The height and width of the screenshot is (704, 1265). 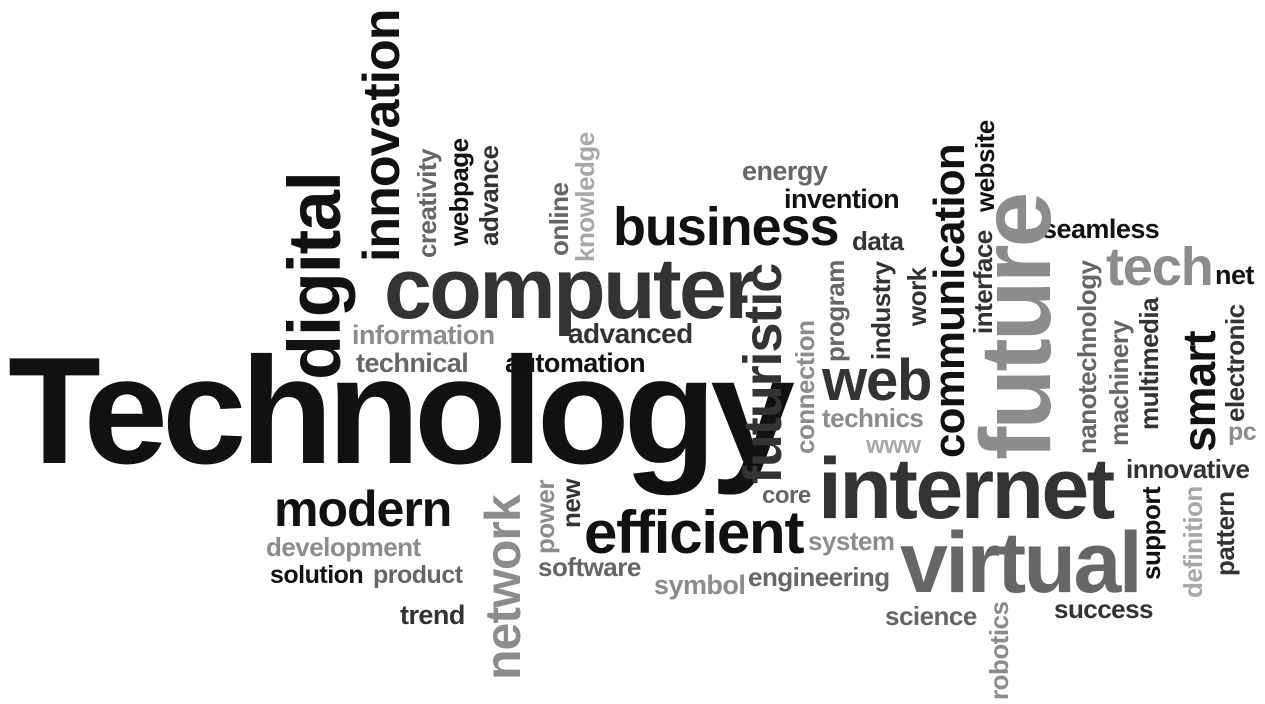 I want to click on word-development: development, so click(x=343, y=547).